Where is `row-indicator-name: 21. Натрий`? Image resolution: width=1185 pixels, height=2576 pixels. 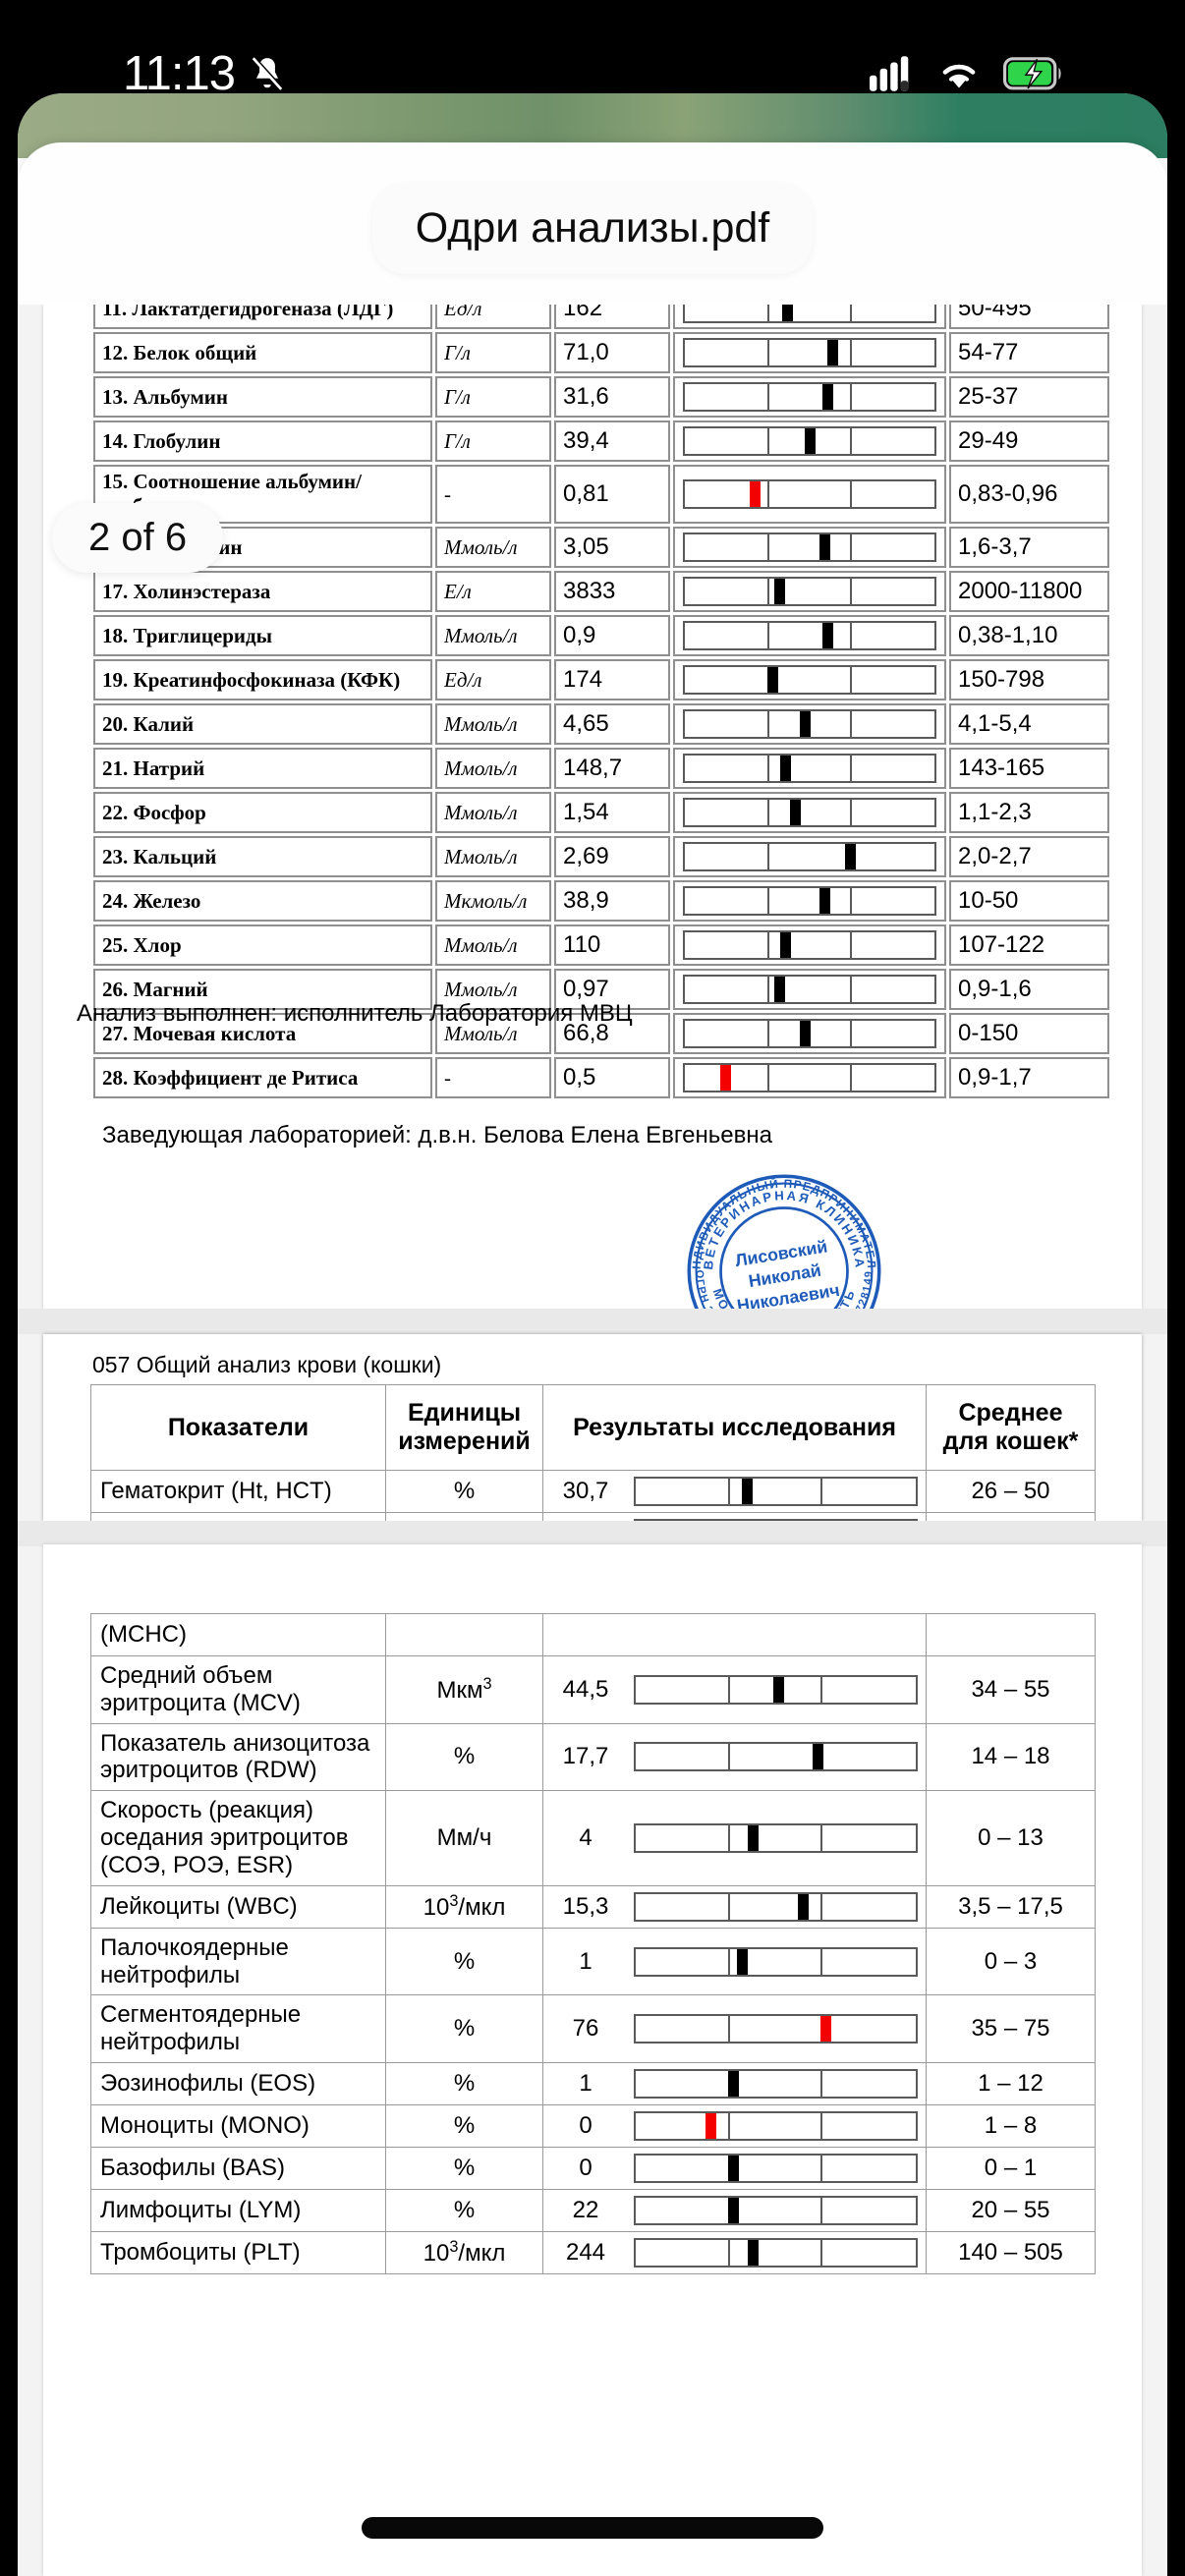
row-indicator-name: 21. Натрий is located at coordinates (262, 768).